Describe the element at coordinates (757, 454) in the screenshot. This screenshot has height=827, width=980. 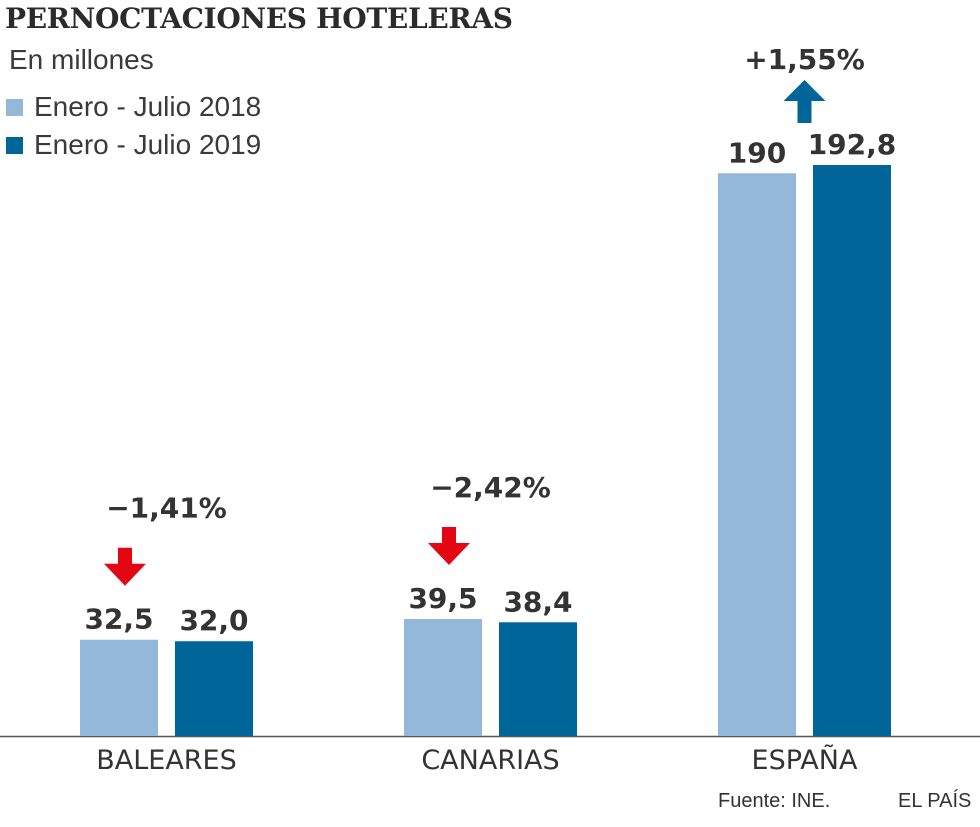
I see `bar-españa-2018` at that location.